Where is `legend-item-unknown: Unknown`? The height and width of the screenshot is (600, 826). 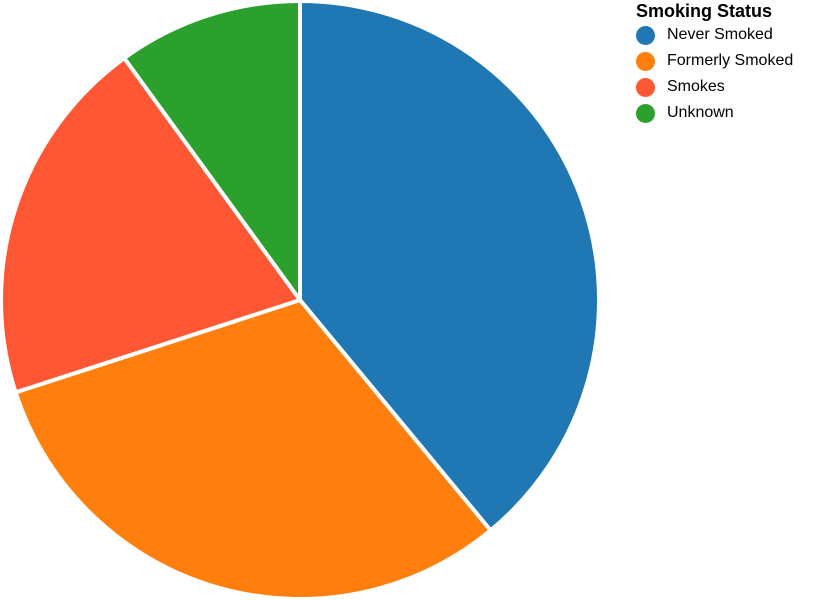
legend-item-unknown: Unknown is located at coordinates (714, 113).